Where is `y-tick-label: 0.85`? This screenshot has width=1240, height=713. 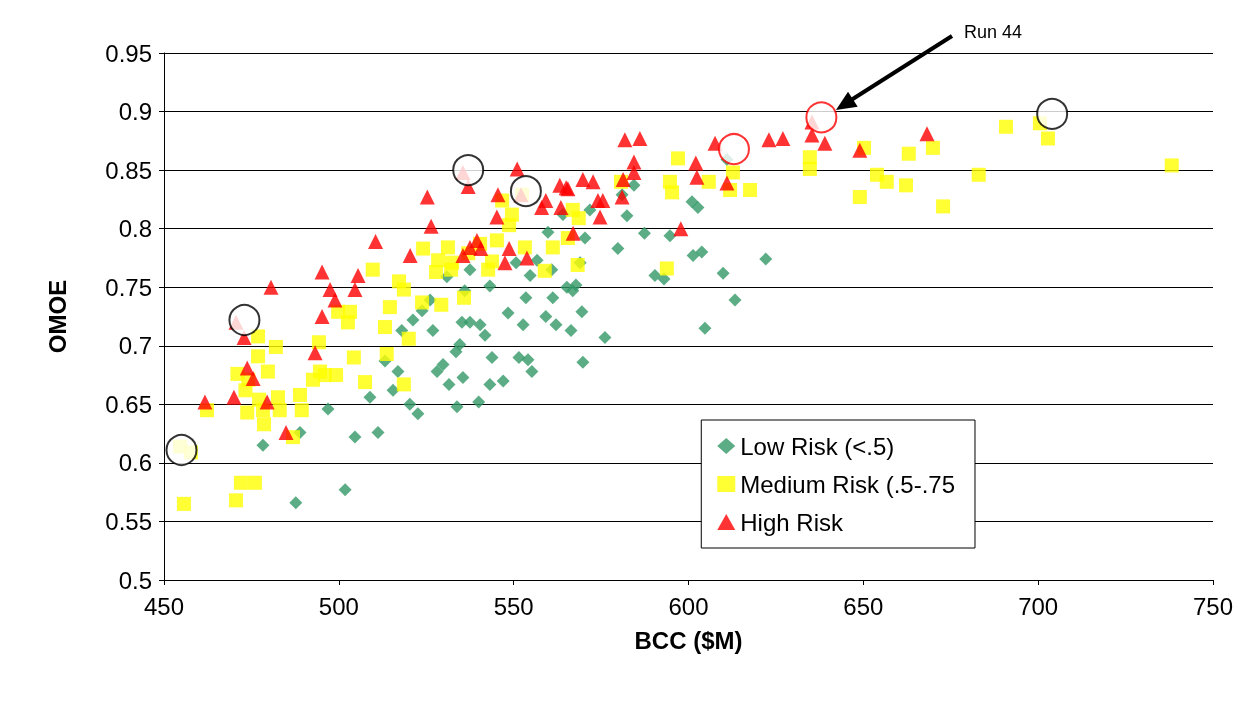
y-tick-label: 0.85 is located at coordinates (128, 170).